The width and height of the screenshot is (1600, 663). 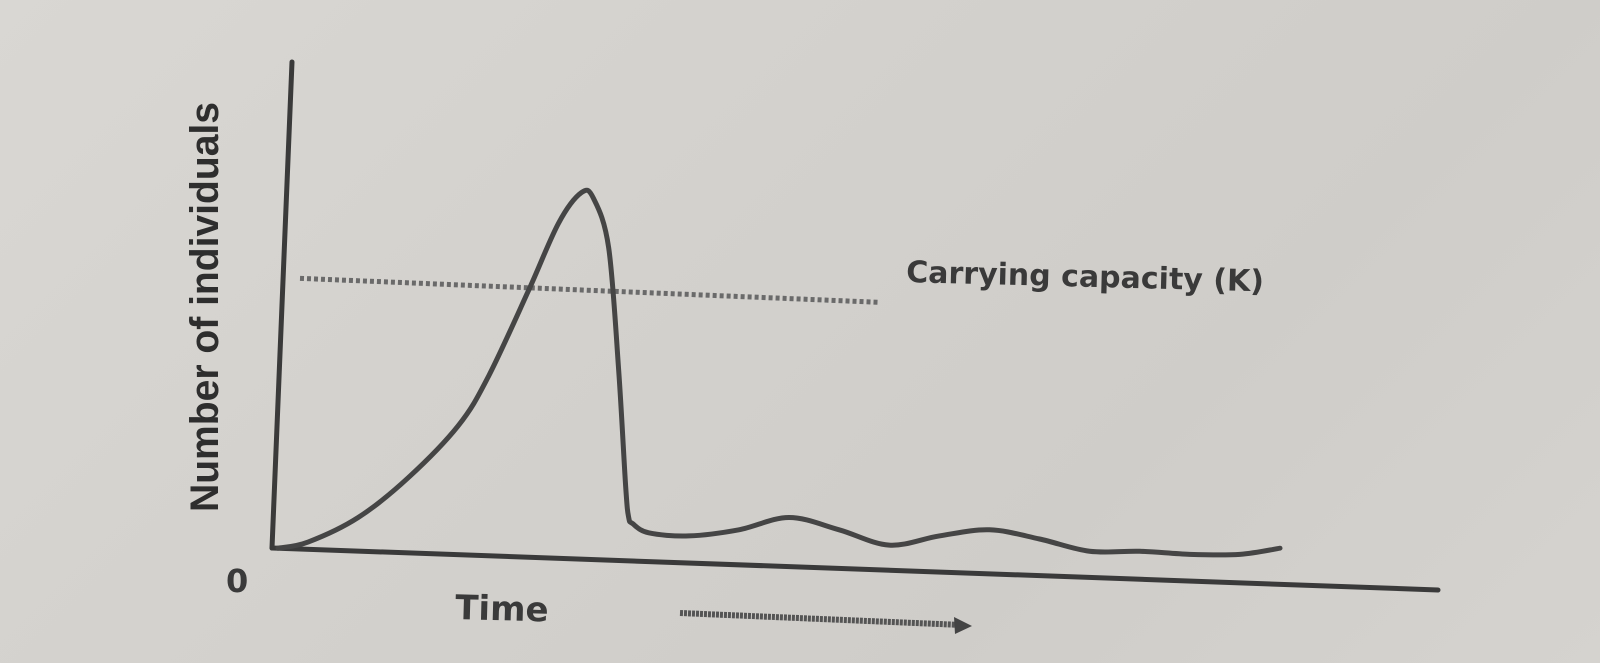 What do you see at coordinates (963, 625) in the screenshot?
I see `arrowhead-icon` at bounding box center [963, 625].